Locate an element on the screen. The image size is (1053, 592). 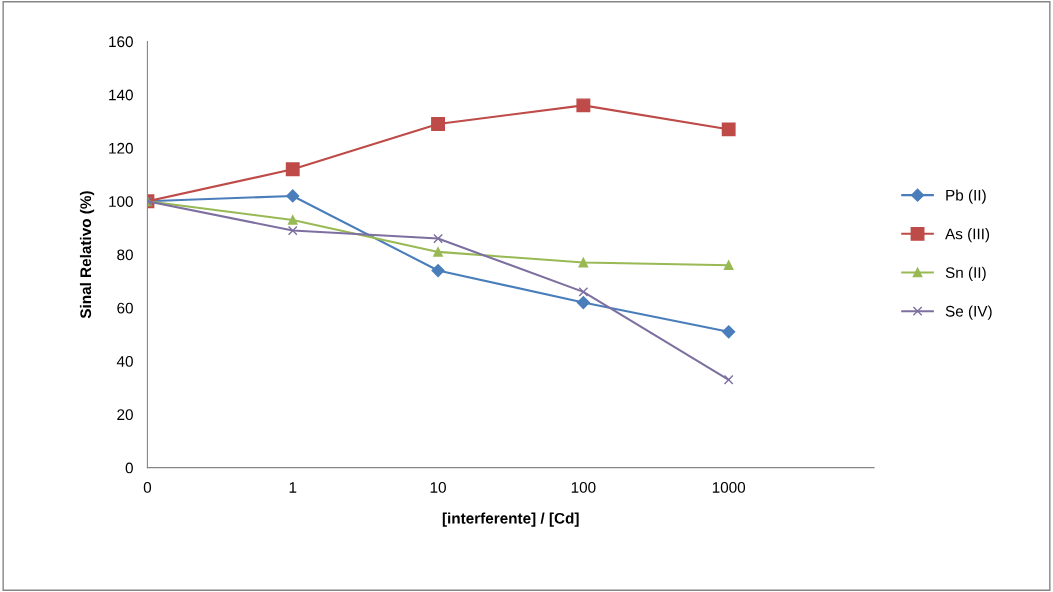
y-tick-label: 20 is located at coordinates (125, 415).